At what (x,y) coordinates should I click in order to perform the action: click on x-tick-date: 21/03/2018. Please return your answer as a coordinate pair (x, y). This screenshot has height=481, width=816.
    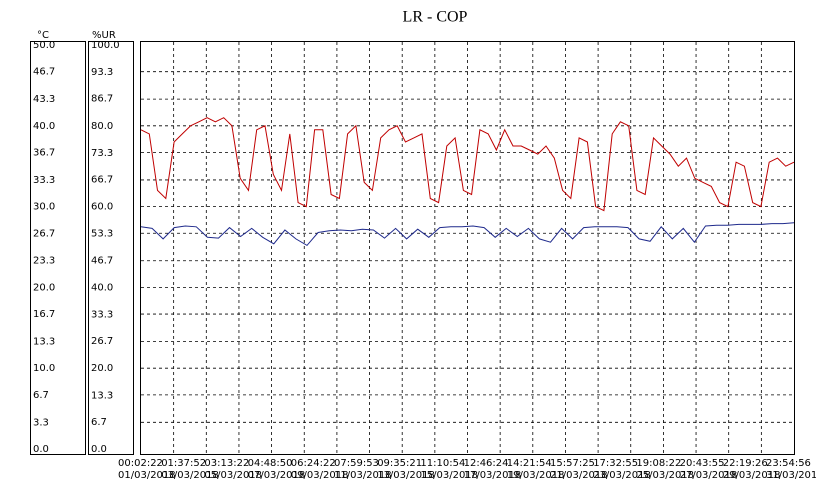
    Looking at the image, I should click on (579, 475).